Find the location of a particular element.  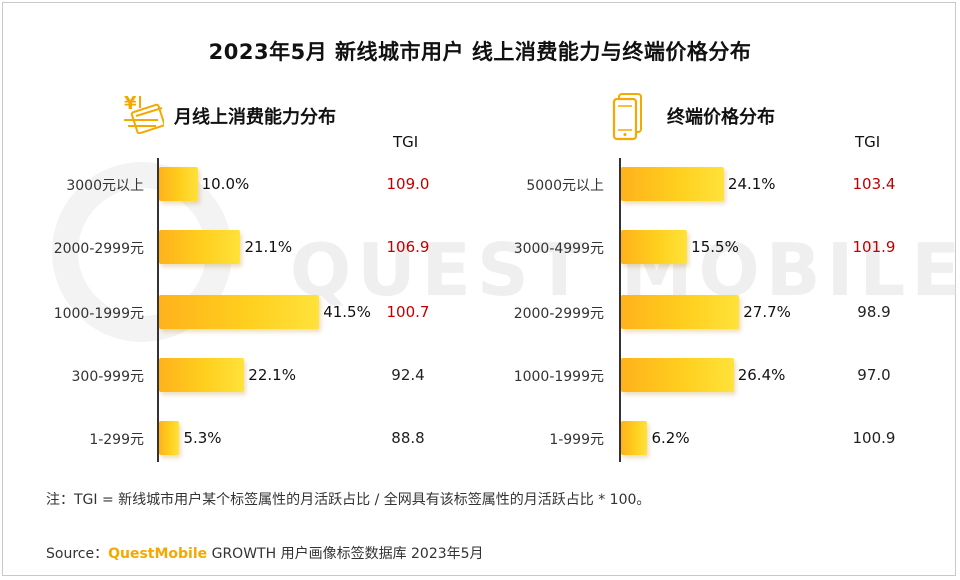

left-category-label: 2000-2999元 is located at coordinates (98, 249).